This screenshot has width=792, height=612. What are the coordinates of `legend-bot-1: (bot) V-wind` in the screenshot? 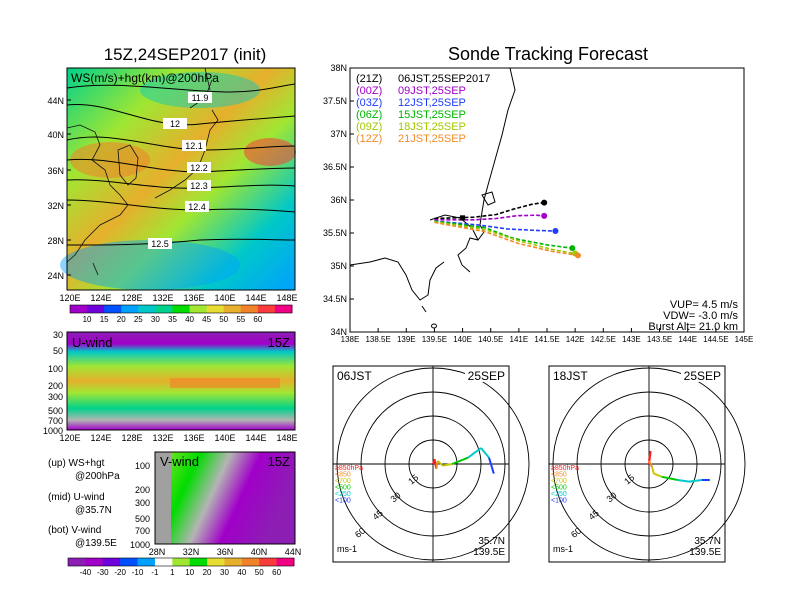 It's located at (74, 530).